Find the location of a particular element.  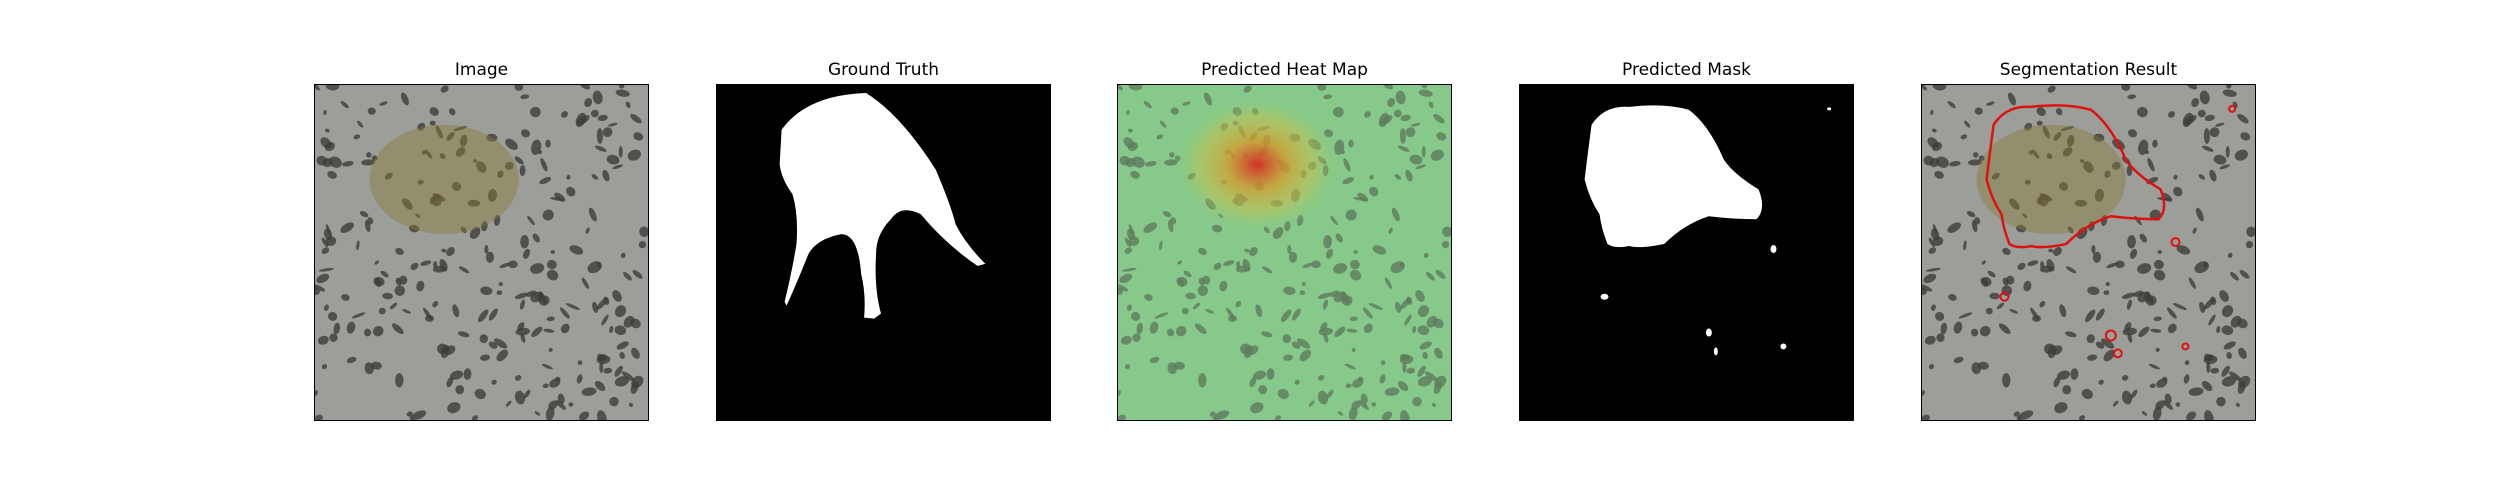

contour-blob is located at coordinates (2004, 296).